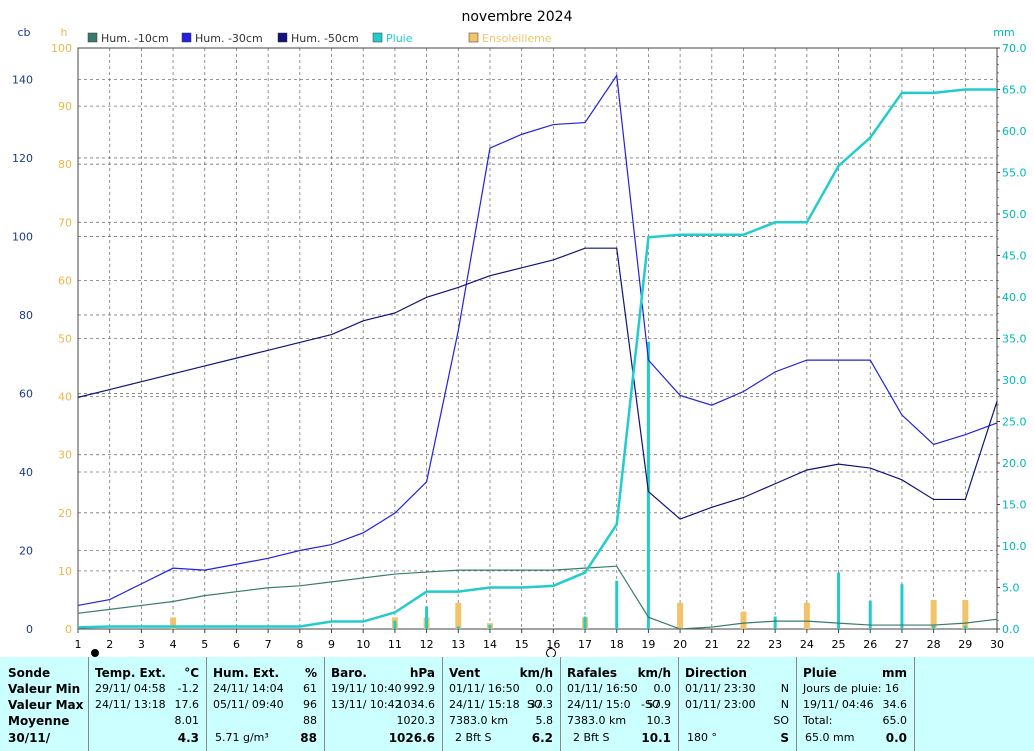  What do you see at coordinates (522, 644) in the screenshot?
I see `tick-label-day: 15` at bounding box center [522, 644].